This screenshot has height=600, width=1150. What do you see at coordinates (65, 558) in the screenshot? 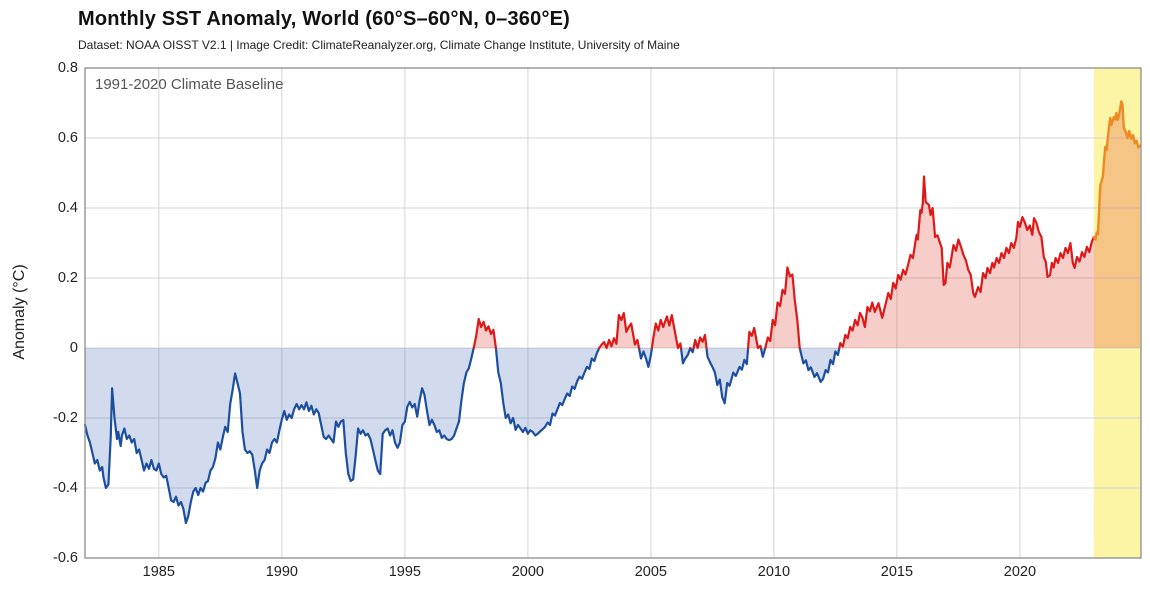
I see `y-tick-label: -0.6` at bounding box center [65, 558].